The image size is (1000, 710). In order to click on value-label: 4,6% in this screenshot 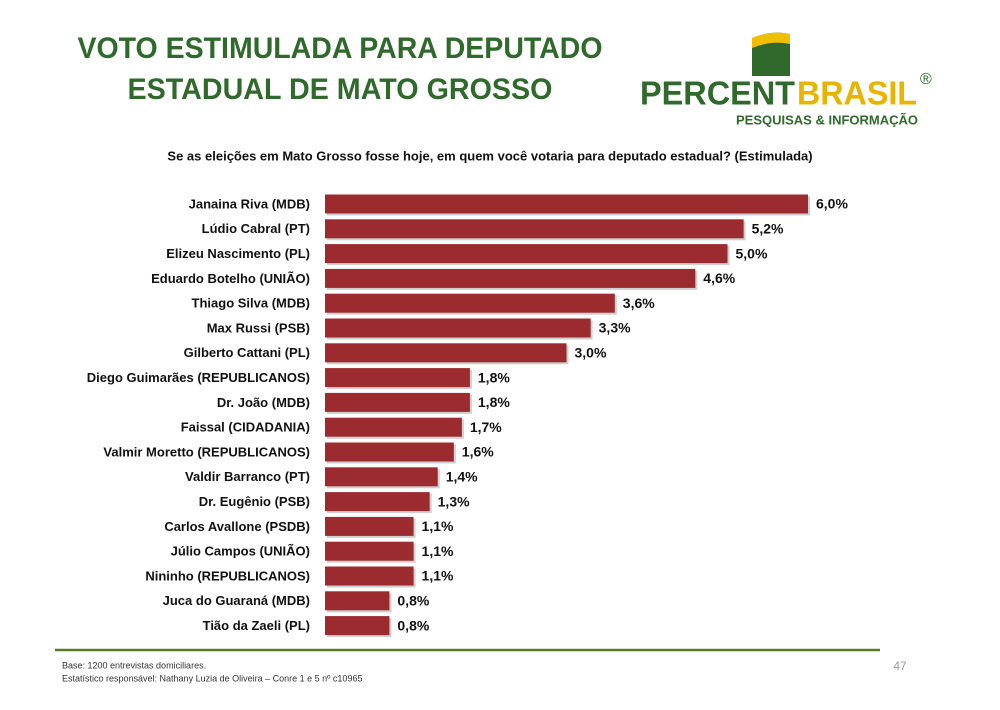, I will do `click(719, 278)`.